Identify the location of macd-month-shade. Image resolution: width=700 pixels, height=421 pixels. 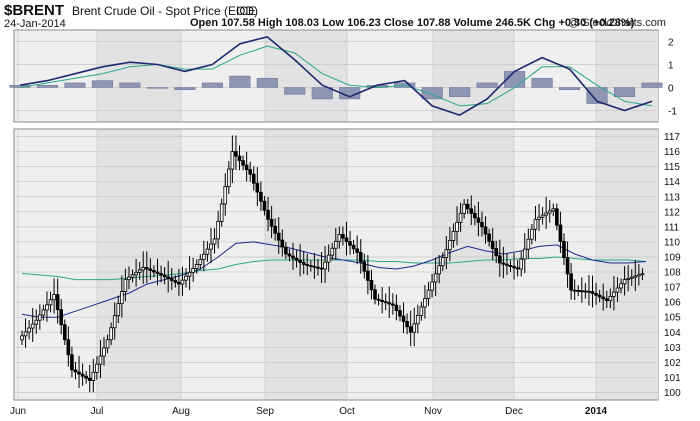
(306, 76).